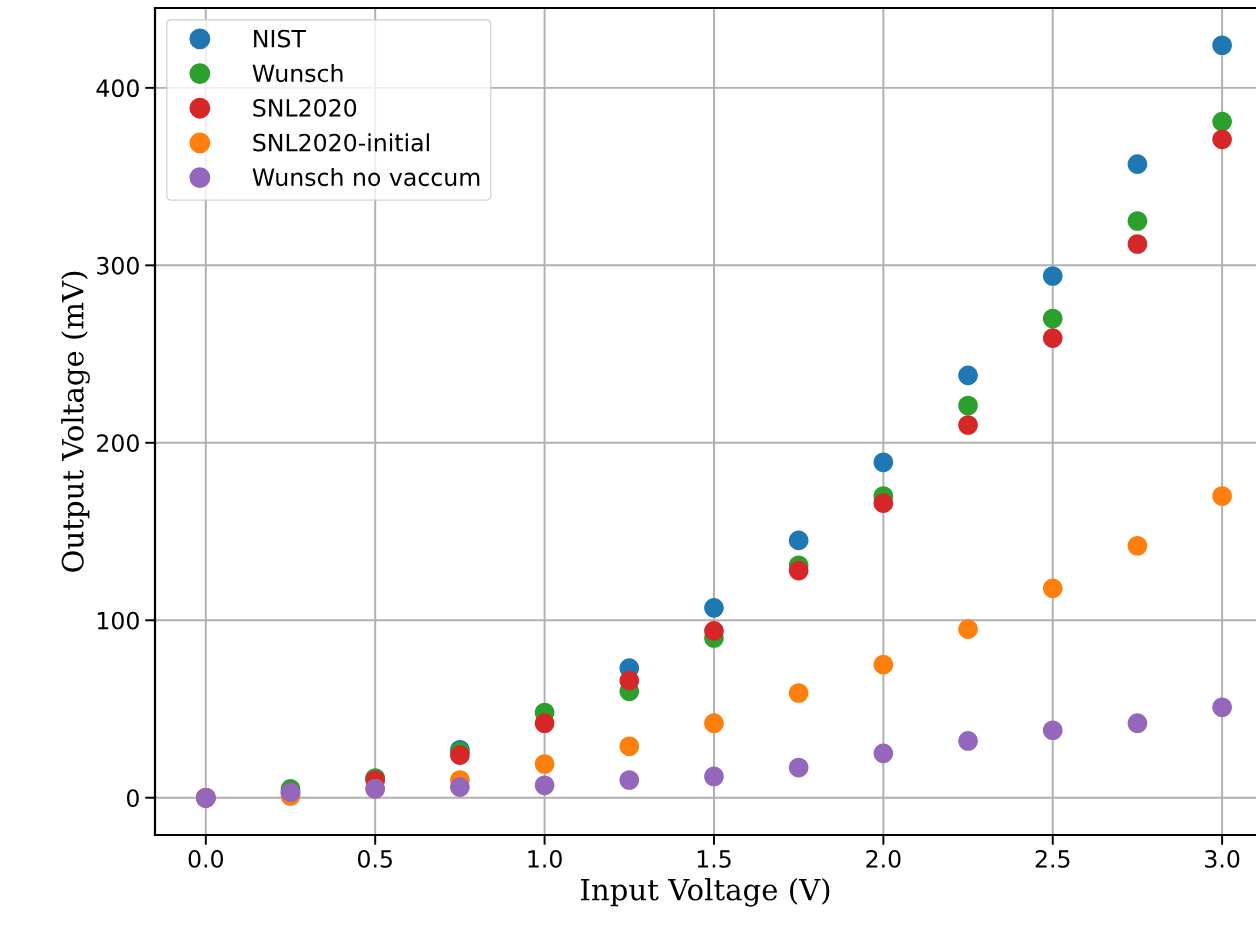  What do you see at coordinates (341, 142) in the screenshot?
I see `legend-label: SNL2020-initial` at bounding box center [341, 142].